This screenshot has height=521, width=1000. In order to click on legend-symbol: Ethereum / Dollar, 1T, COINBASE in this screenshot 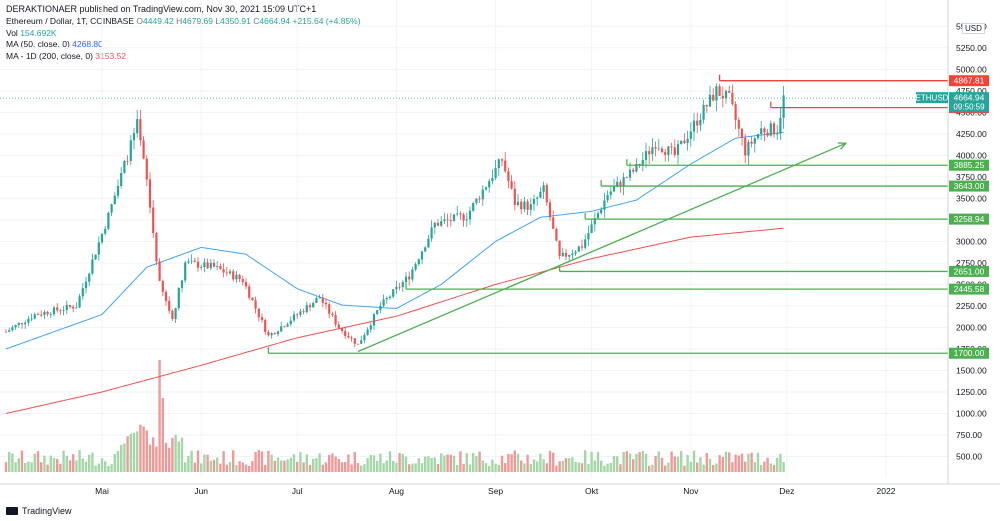, I will do `click(70, 21)`.